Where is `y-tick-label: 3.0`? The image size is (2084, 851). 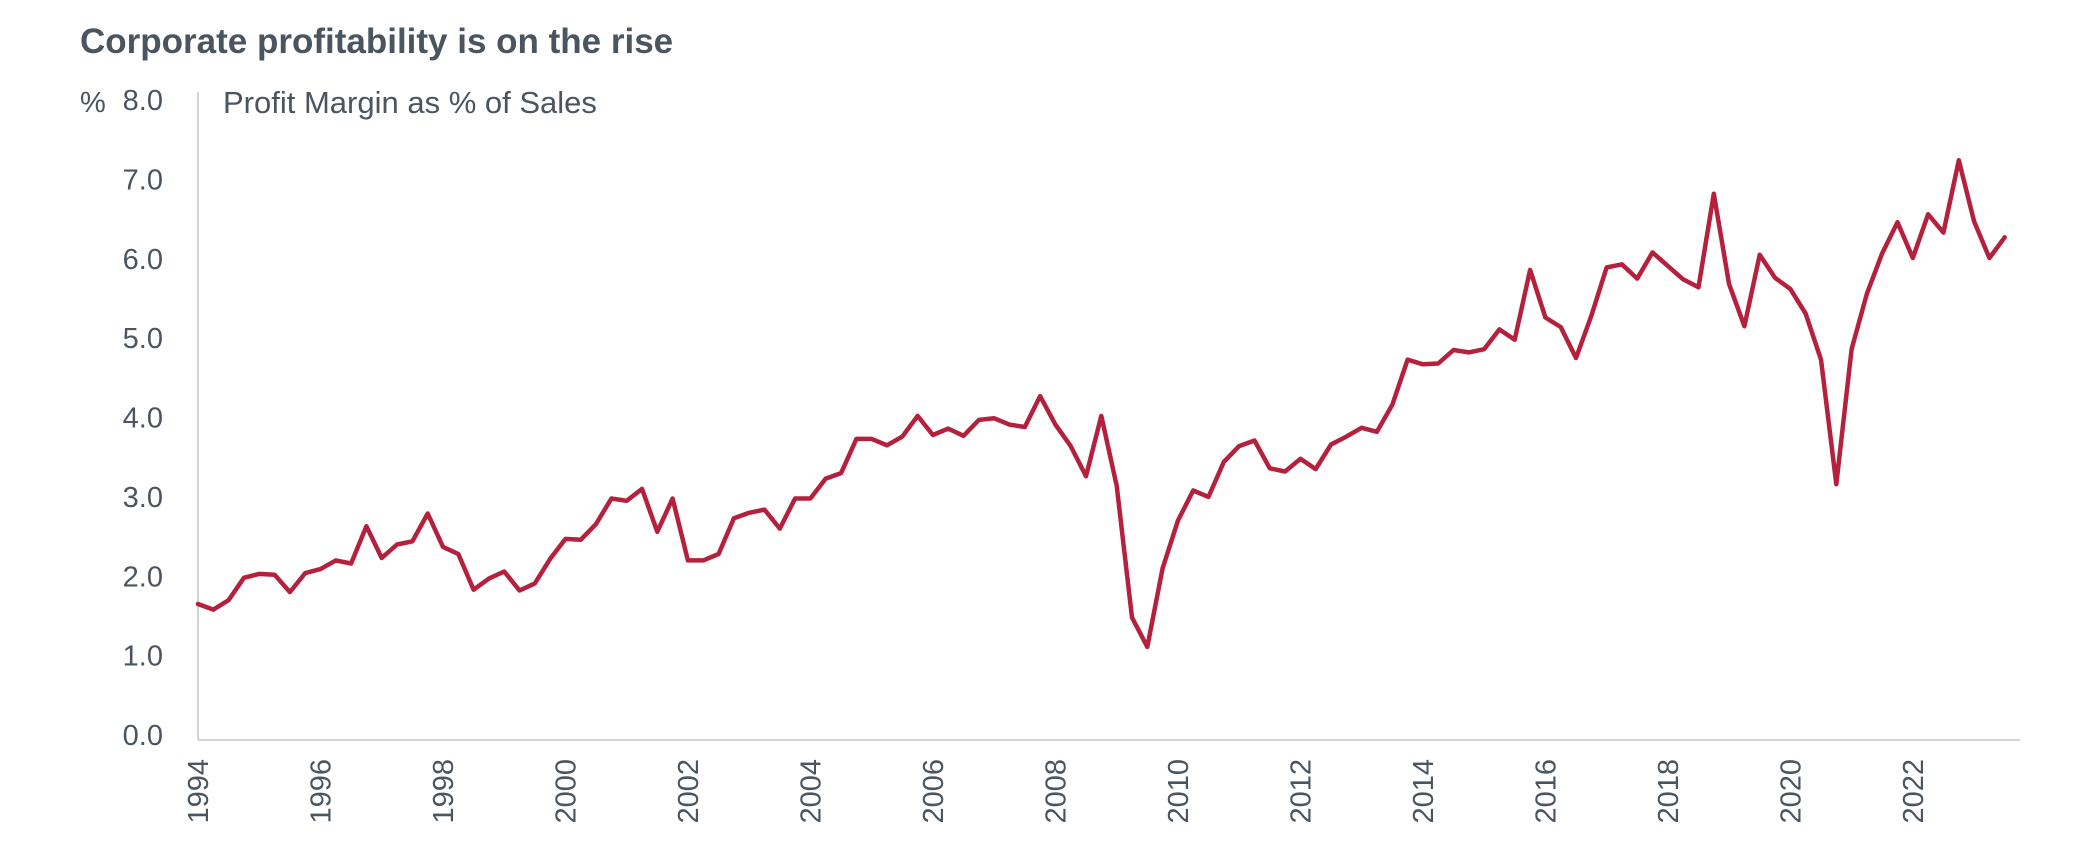
y-tick-label: 3.0 is located at coordinates (143, 498).